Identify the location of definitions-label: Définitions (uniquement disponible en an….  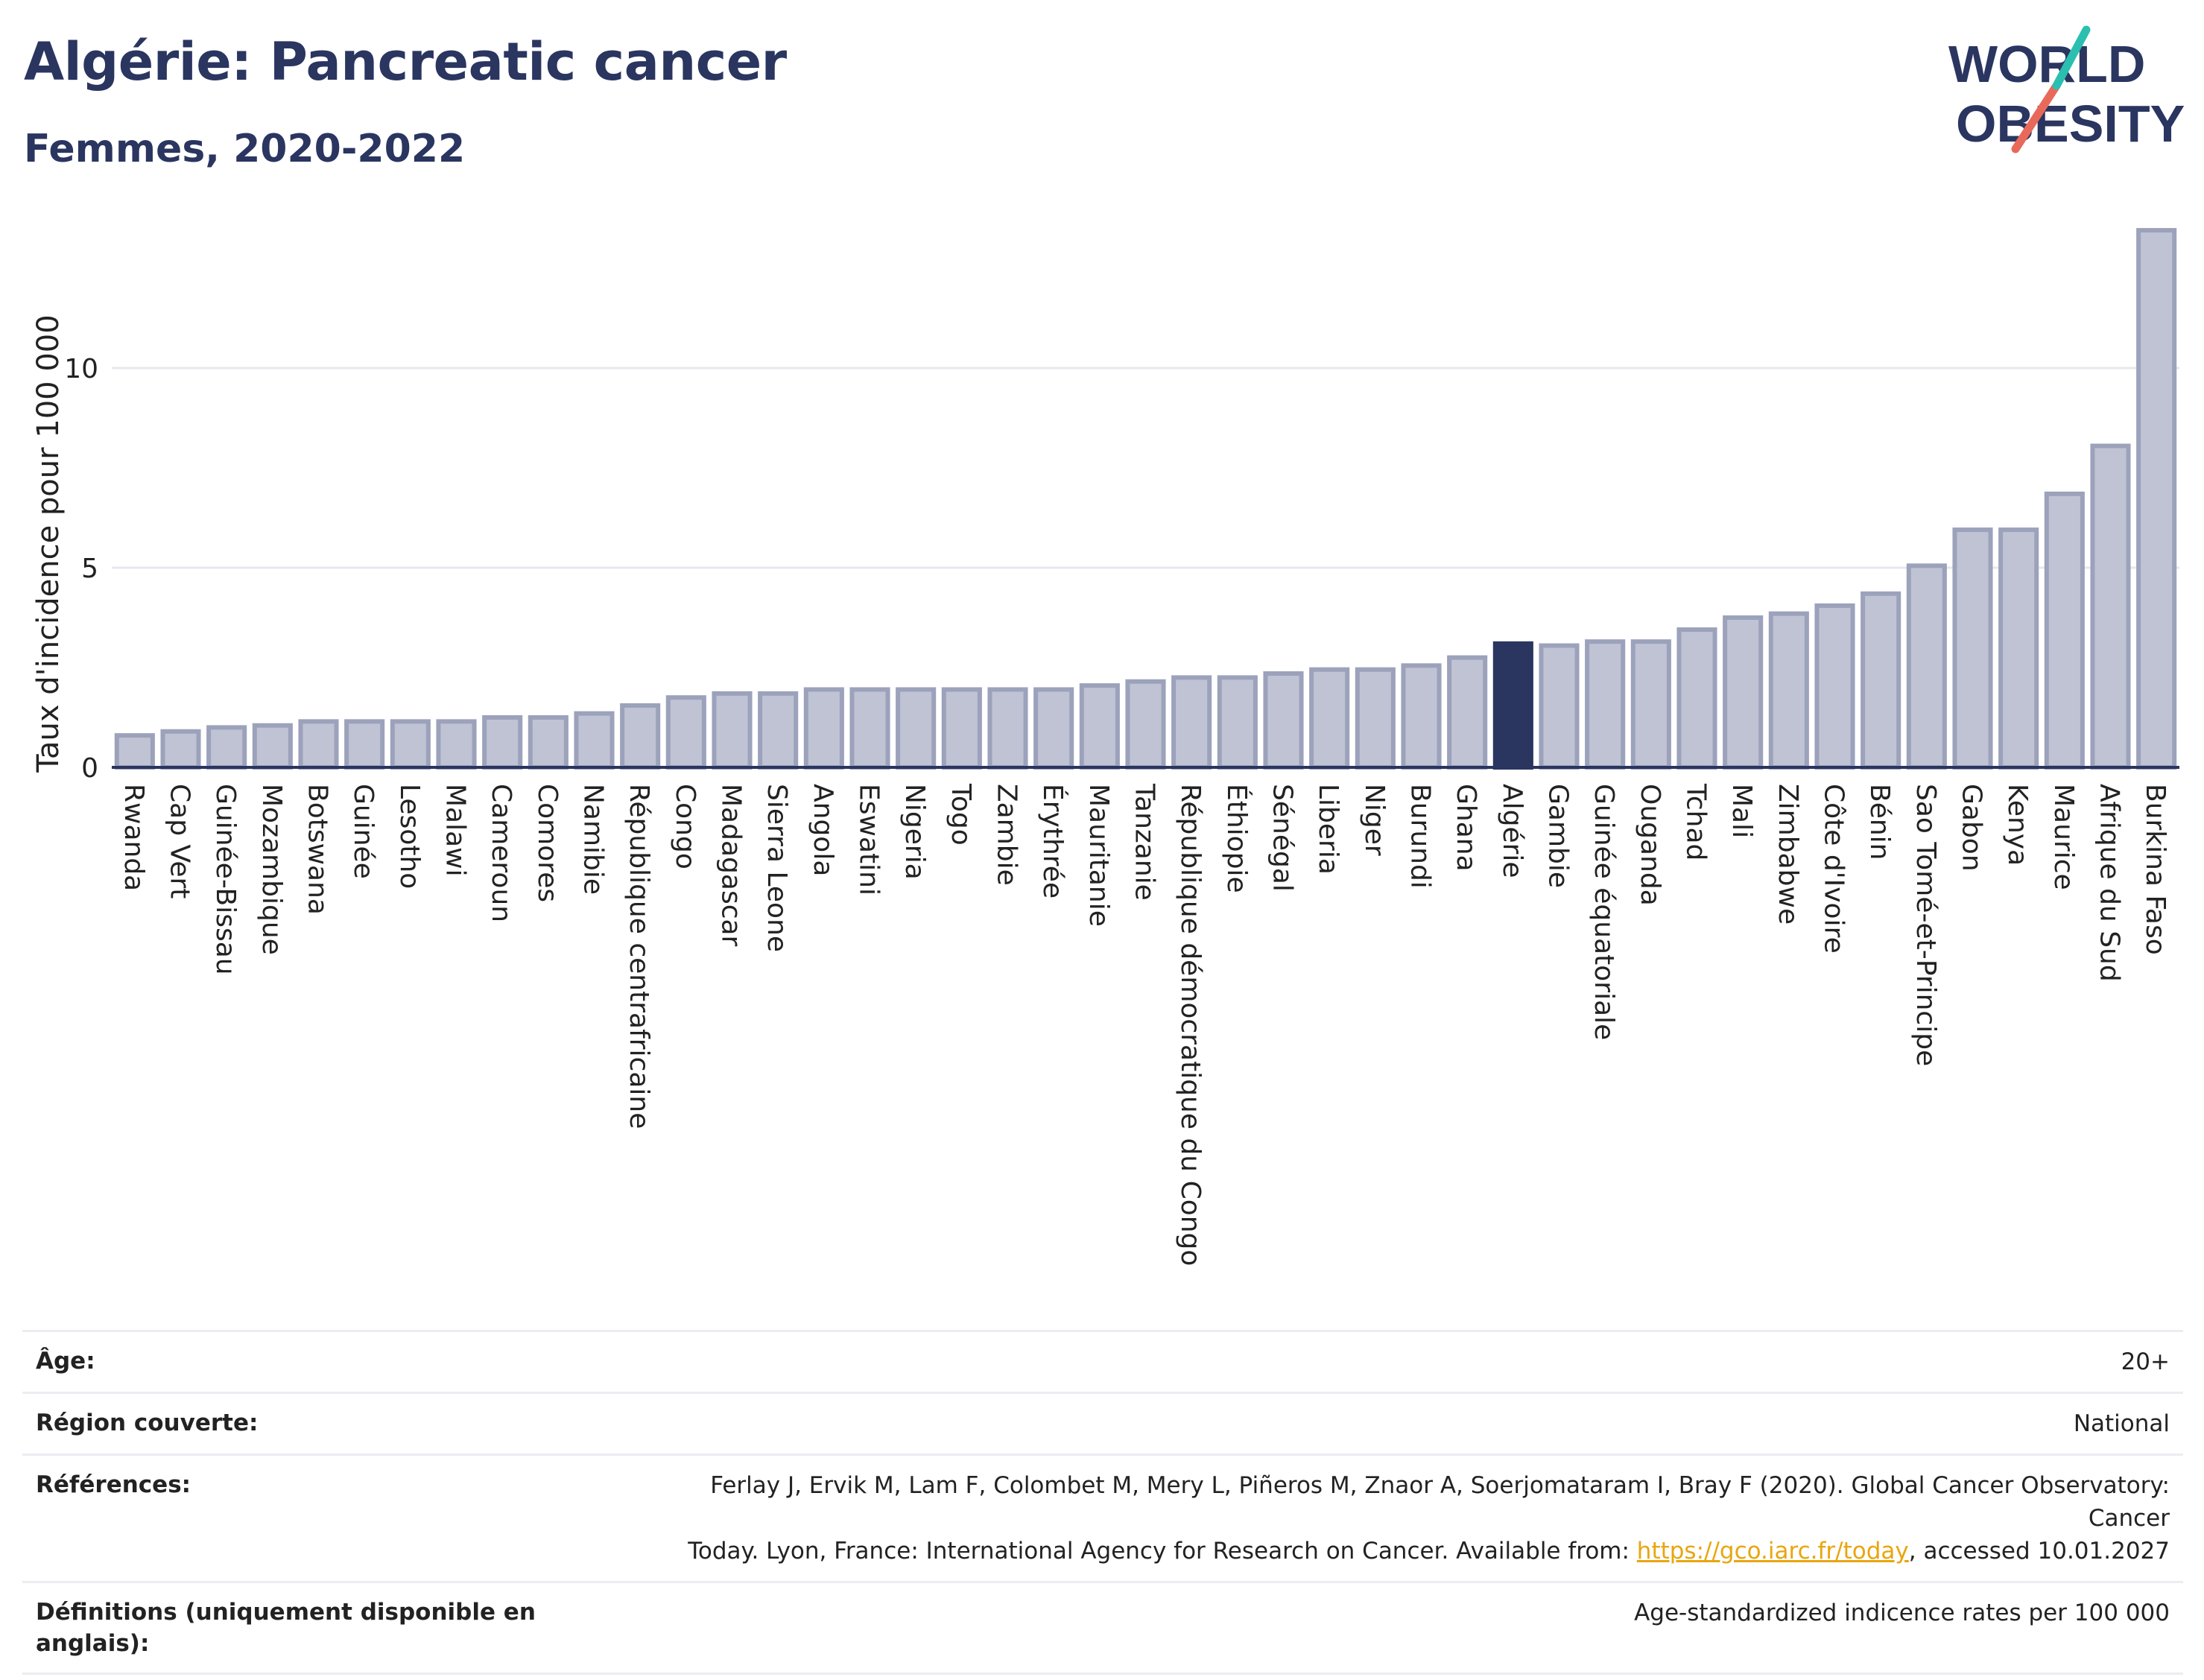
(286, 1628).